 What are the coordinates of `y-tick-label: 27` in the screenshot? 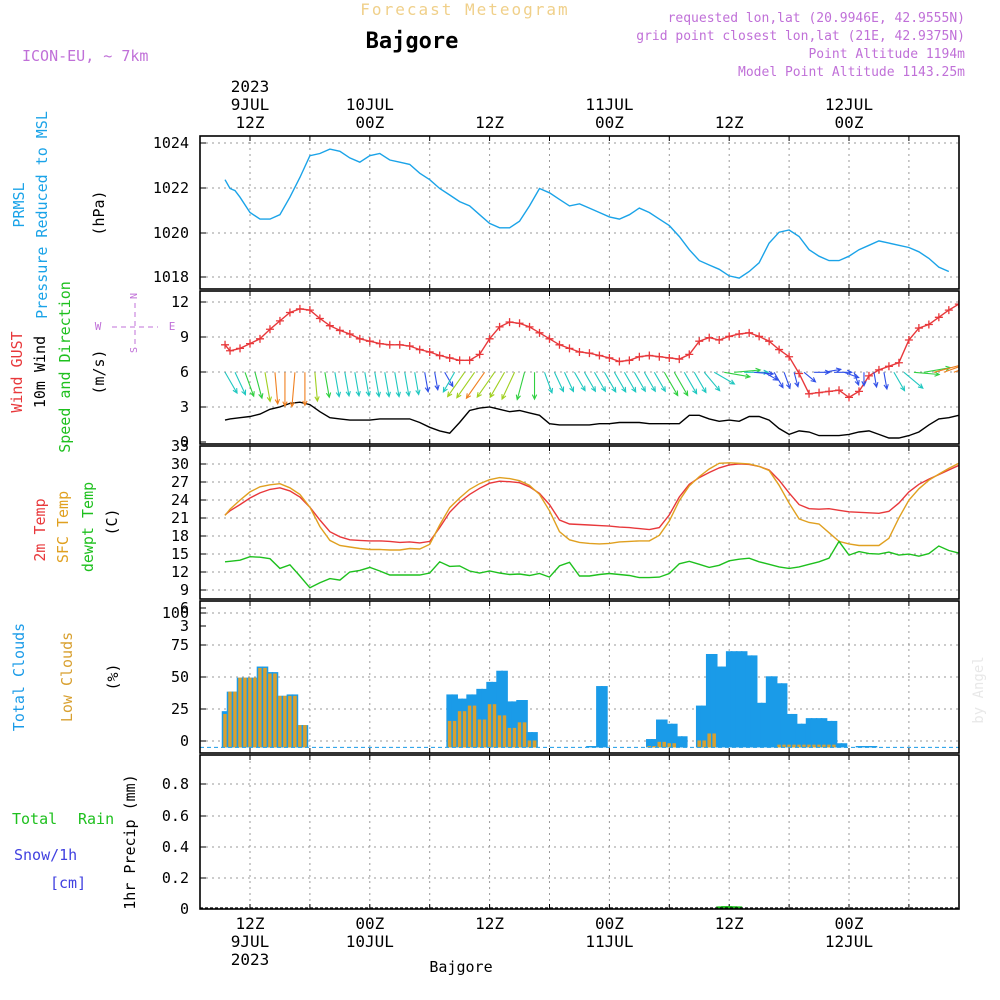 It's located at (180, 482).